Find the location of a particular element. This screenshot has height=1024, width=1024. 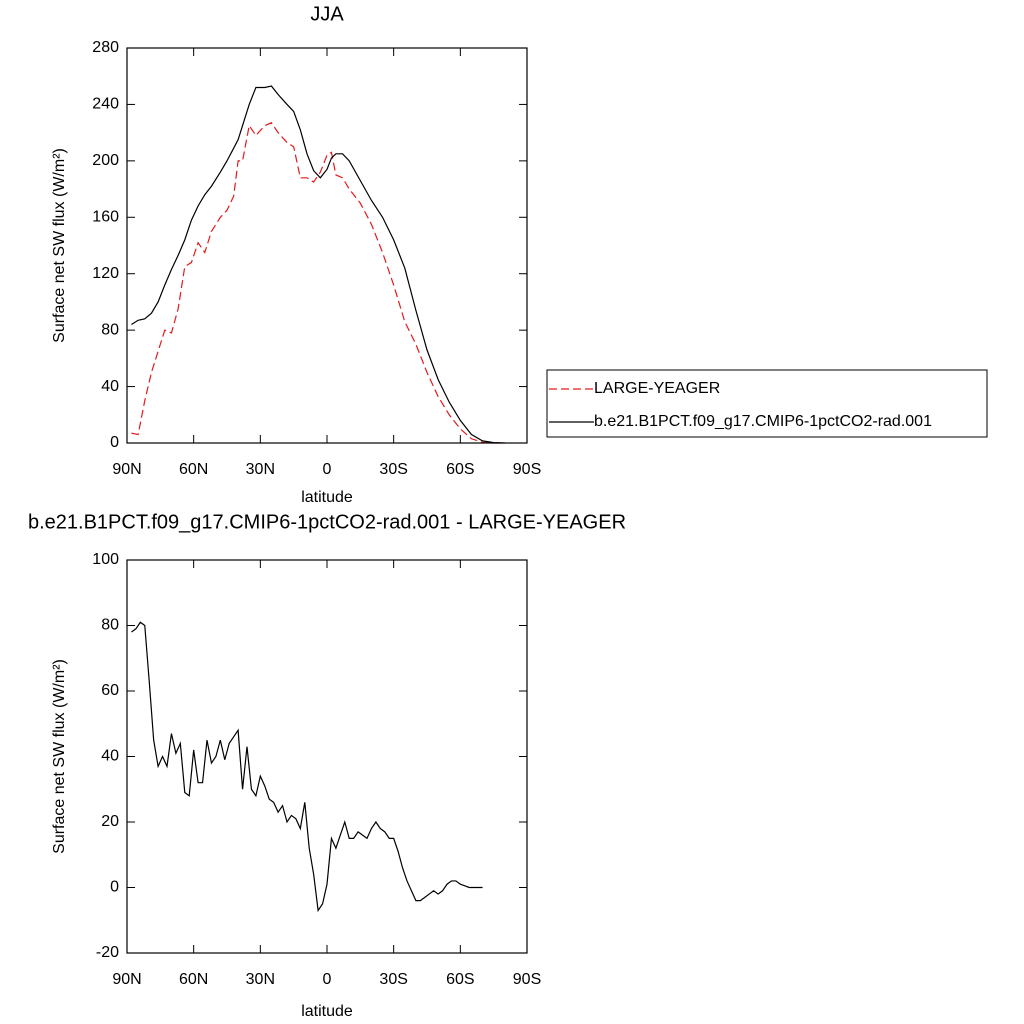

y-tick-label: 280 is located at coordinates (105, 47).